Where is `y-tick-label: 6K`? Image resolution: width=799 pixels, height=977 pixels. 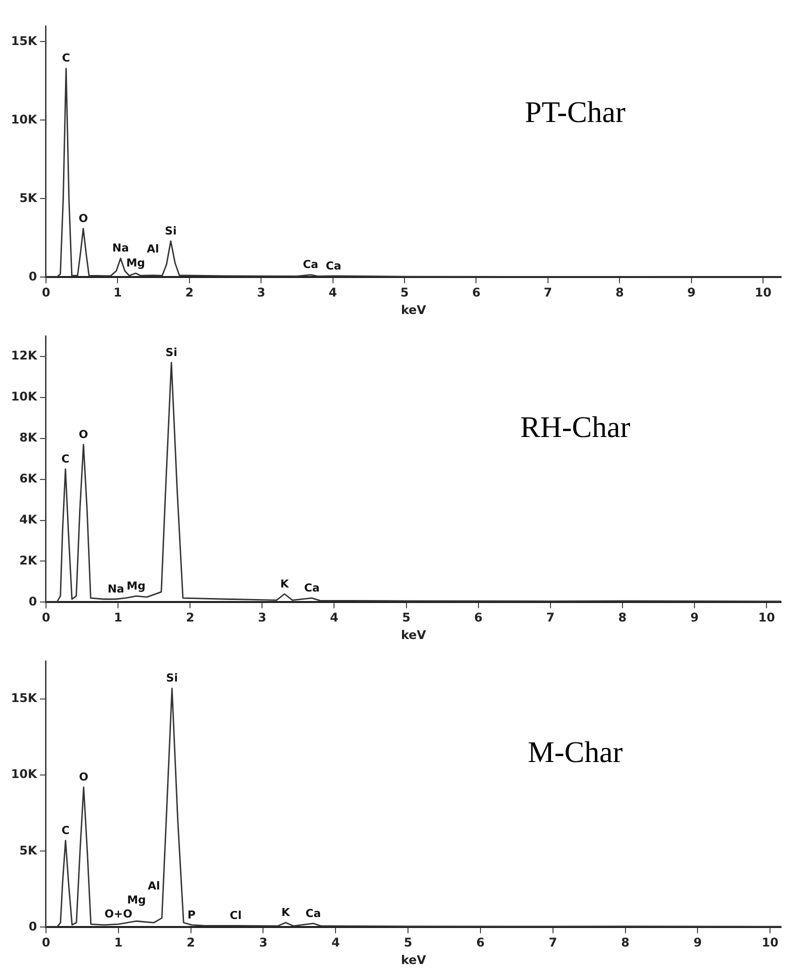
y-tick-label: 6K is located at coordinates (28, 478).